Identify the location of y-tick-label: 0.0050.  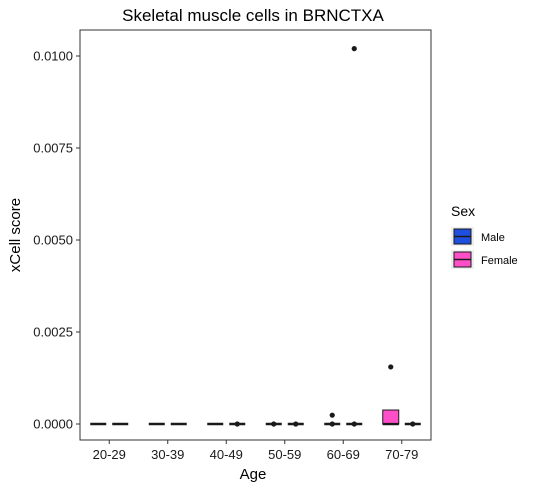
(53, 240).